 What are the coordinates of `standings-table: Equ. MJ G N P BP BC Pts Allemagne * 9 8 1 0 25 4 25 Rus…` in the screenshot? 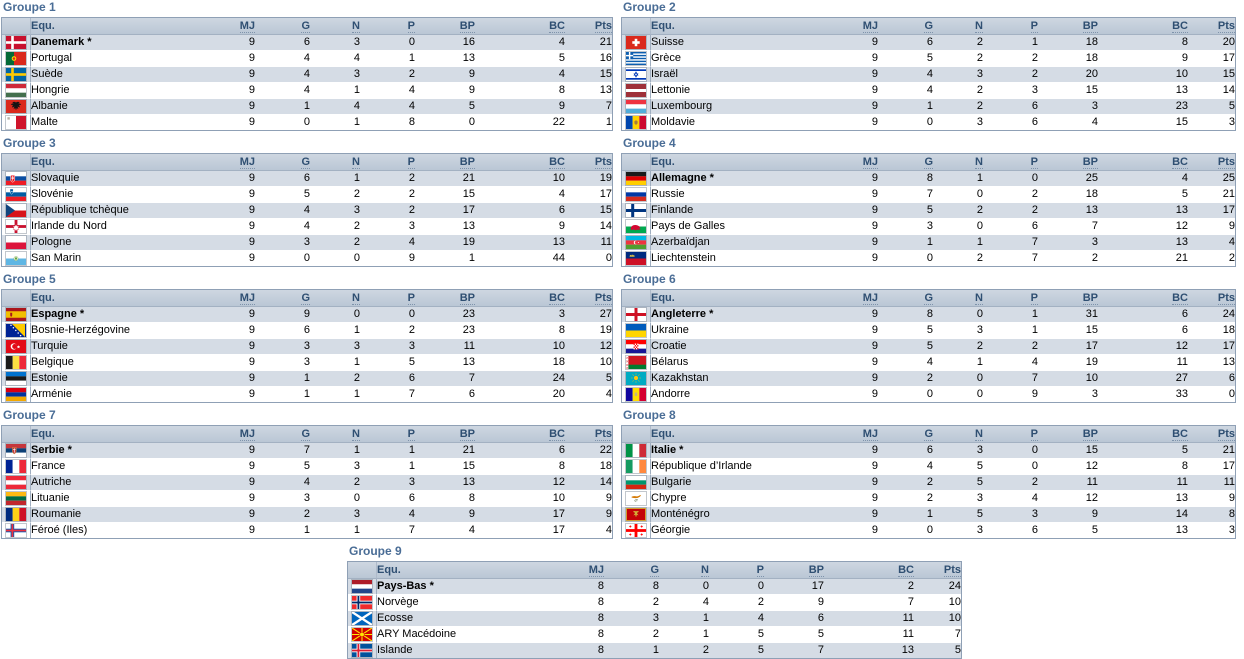 It's located at (928, 210).